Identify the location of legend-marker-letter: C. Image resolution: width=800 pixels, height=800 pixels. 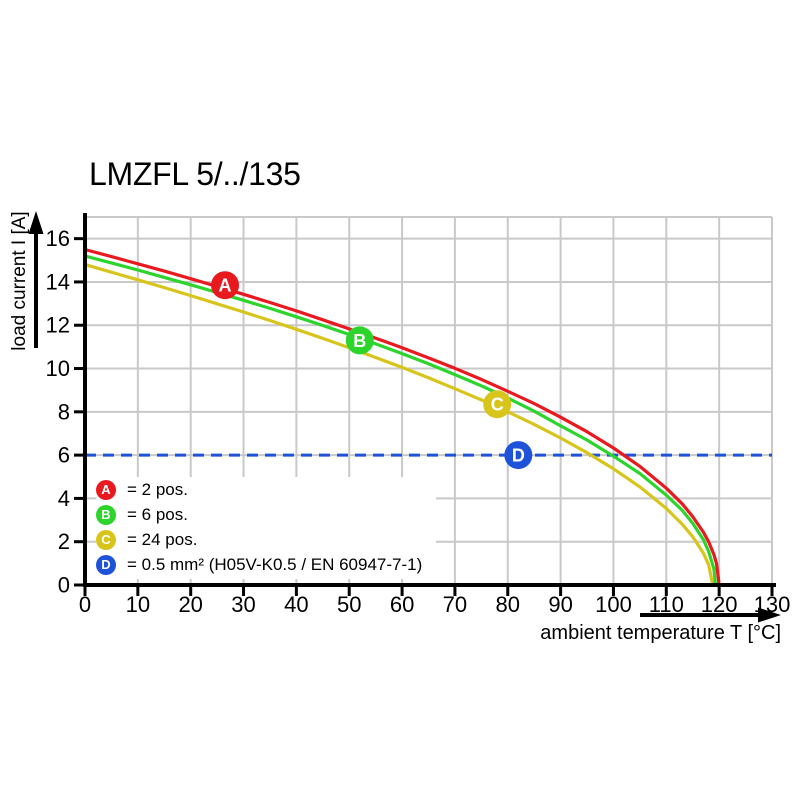
(106, 539).